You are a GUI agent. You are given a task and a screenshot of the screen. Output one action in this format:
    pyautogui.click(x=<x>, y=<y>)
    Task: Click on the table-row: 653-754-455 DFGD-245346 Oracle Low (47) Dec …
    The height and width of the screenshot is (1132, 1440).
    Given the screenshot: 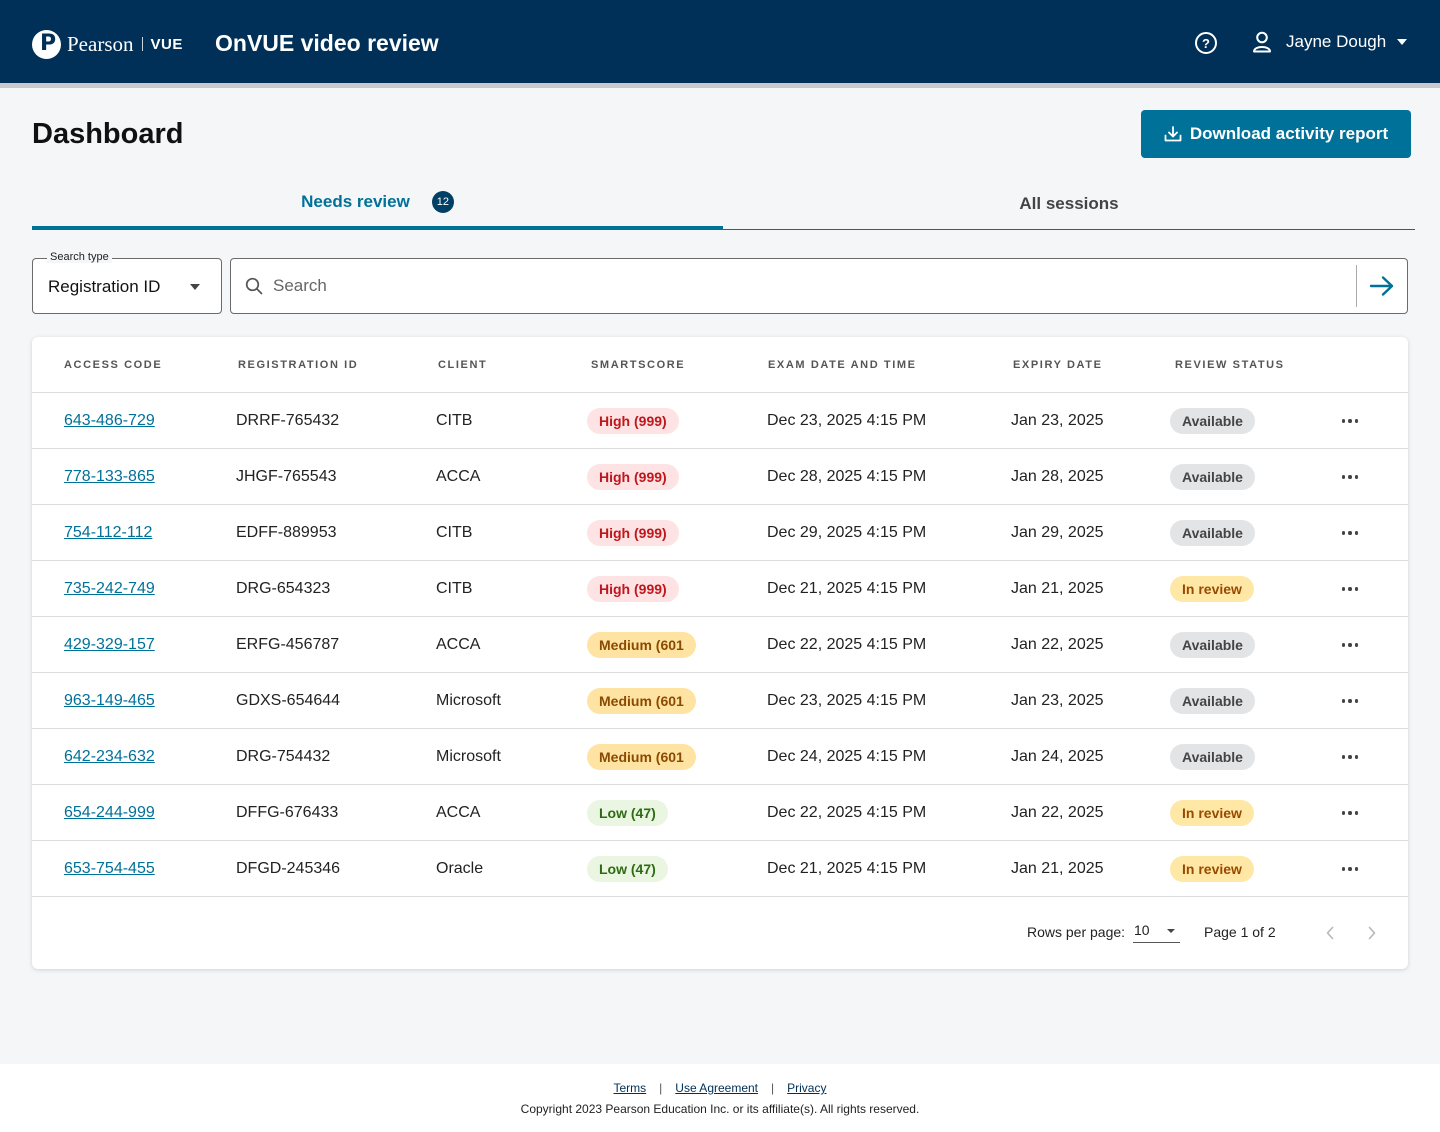 What is the action you would take?
    pyautogui.click(x=720, y=869)
    